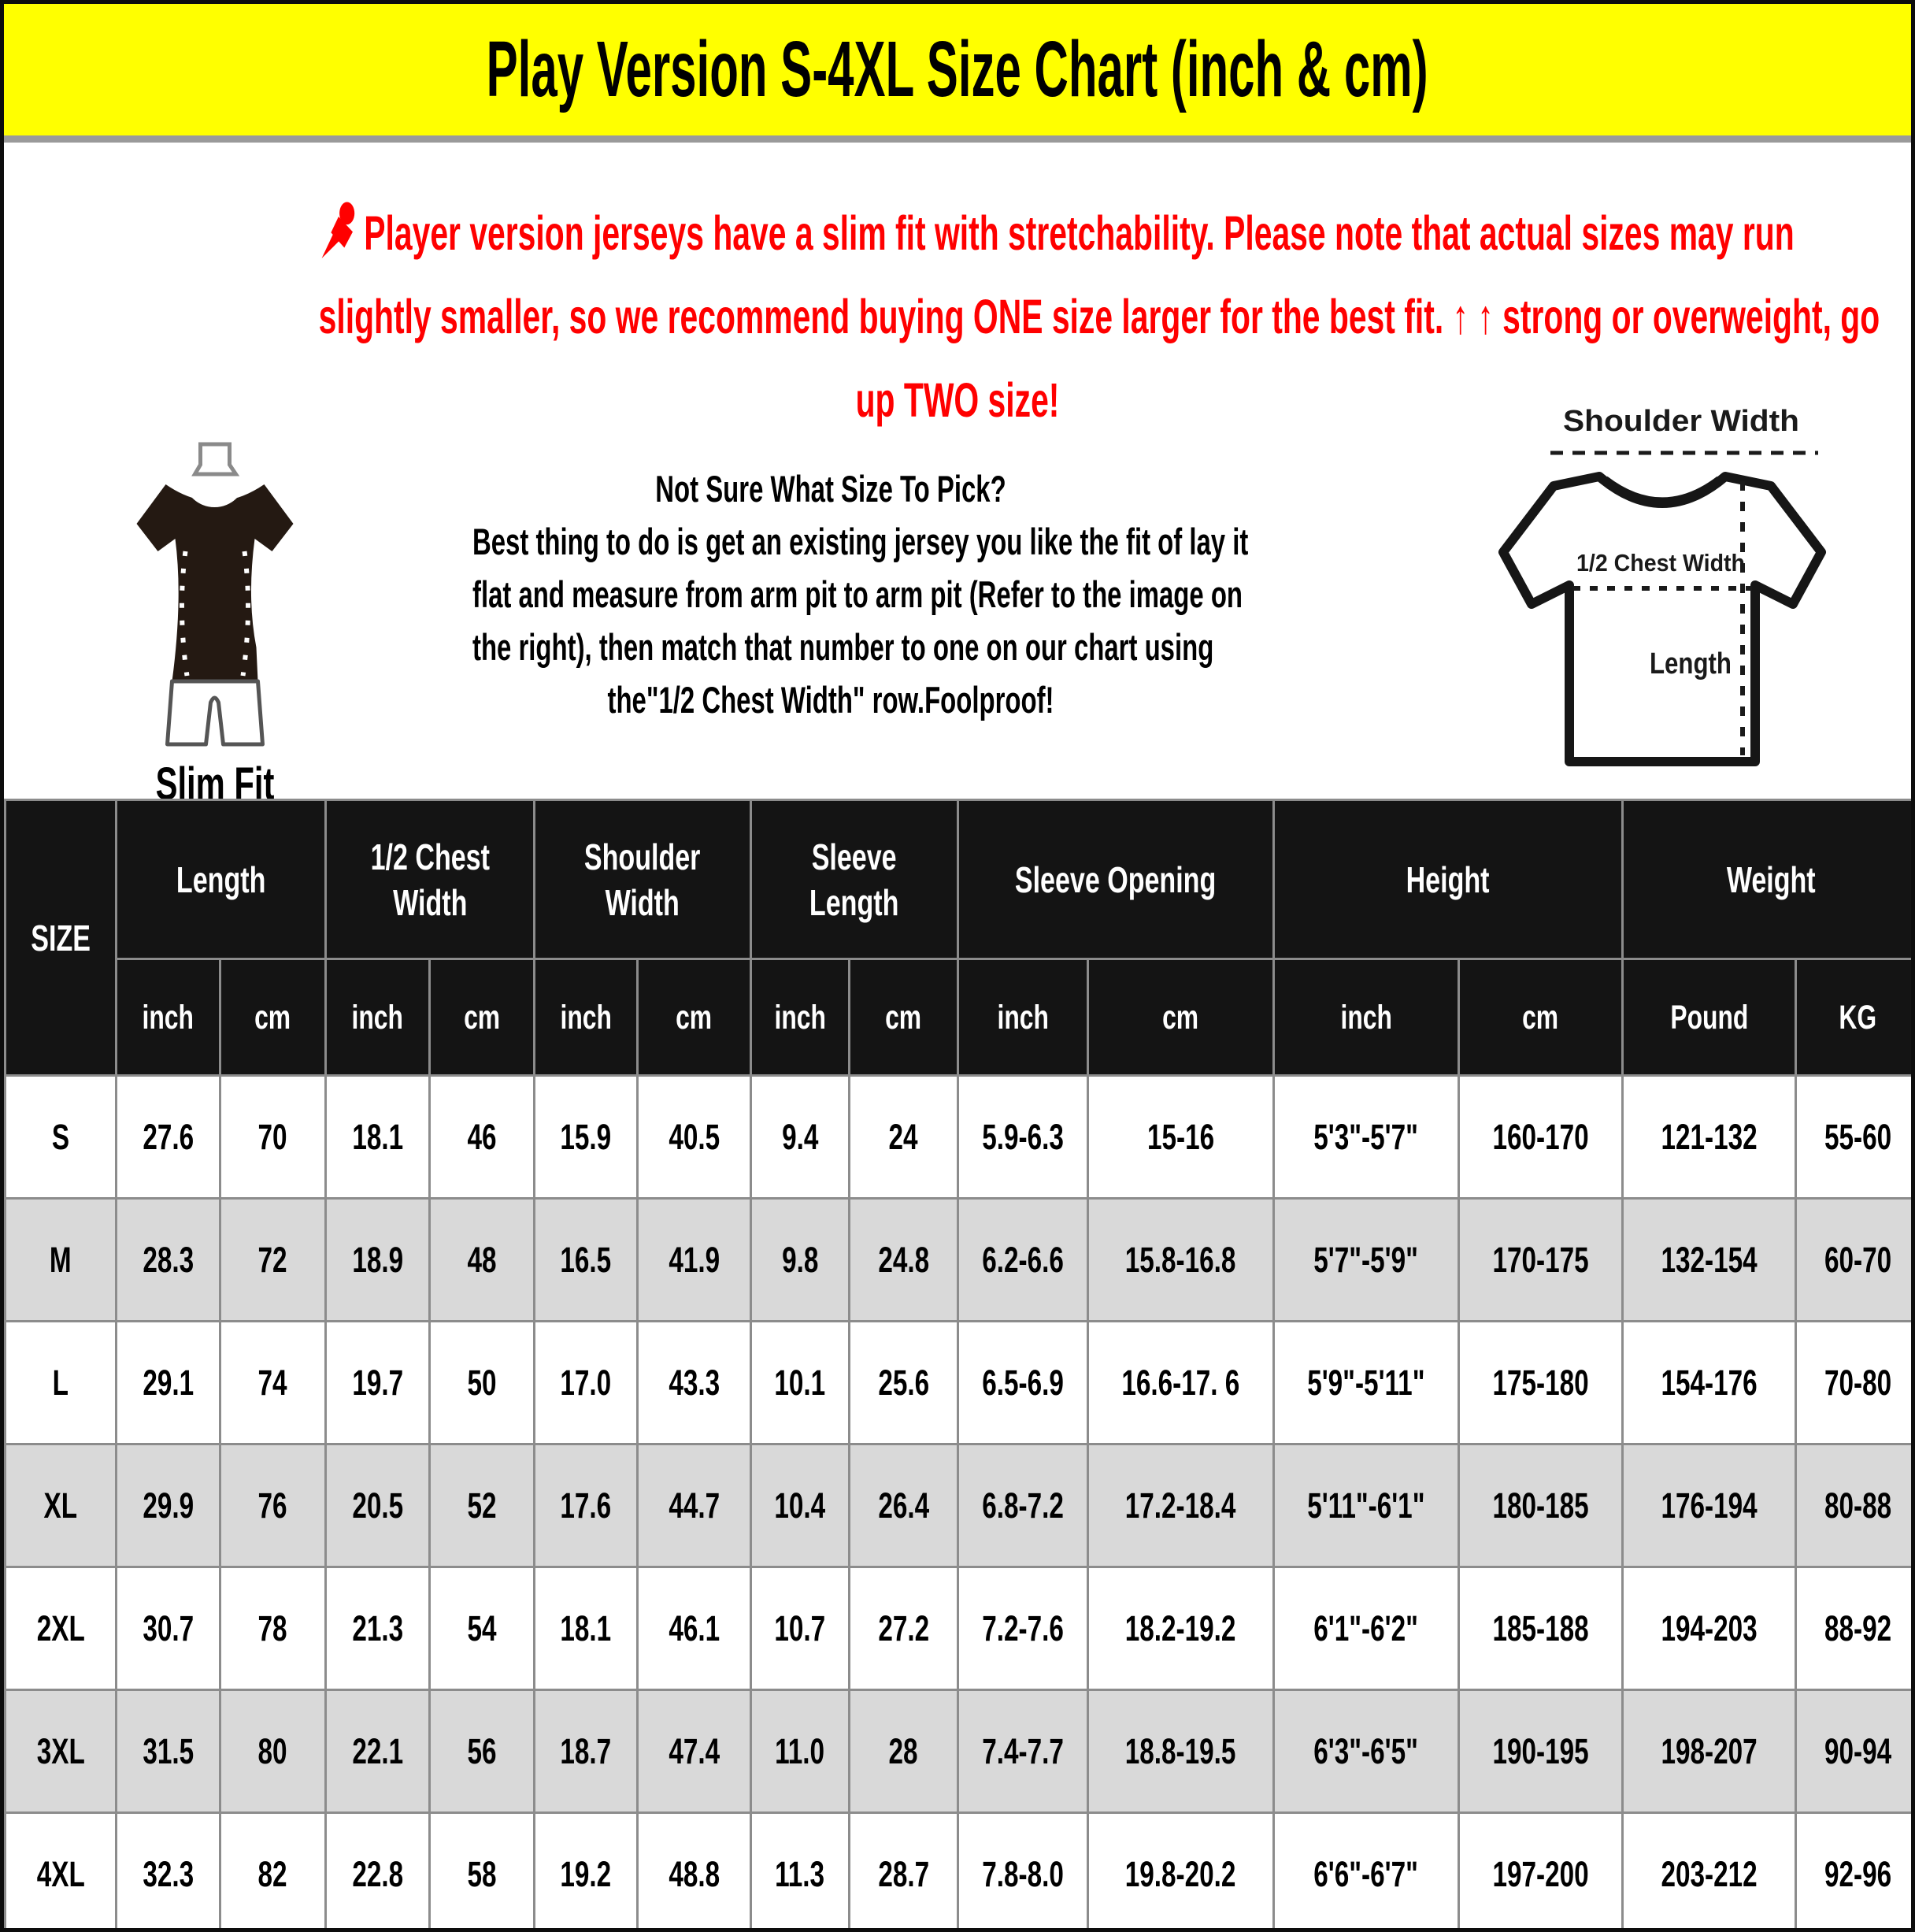  What do you see at coordinates (1540, 1382) in the screenshot?
I see `cell-value: 175-180` at bounding box center [1540, 1382].